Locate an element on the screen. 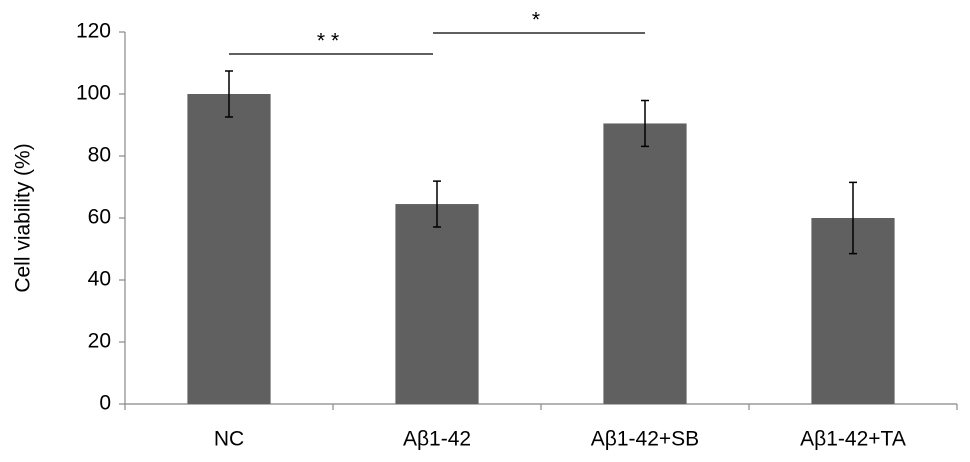 The width and height of the screenshot is (970, 462). x-tick-label: Aβ1-42+TA is located at coordinates (853, 439).